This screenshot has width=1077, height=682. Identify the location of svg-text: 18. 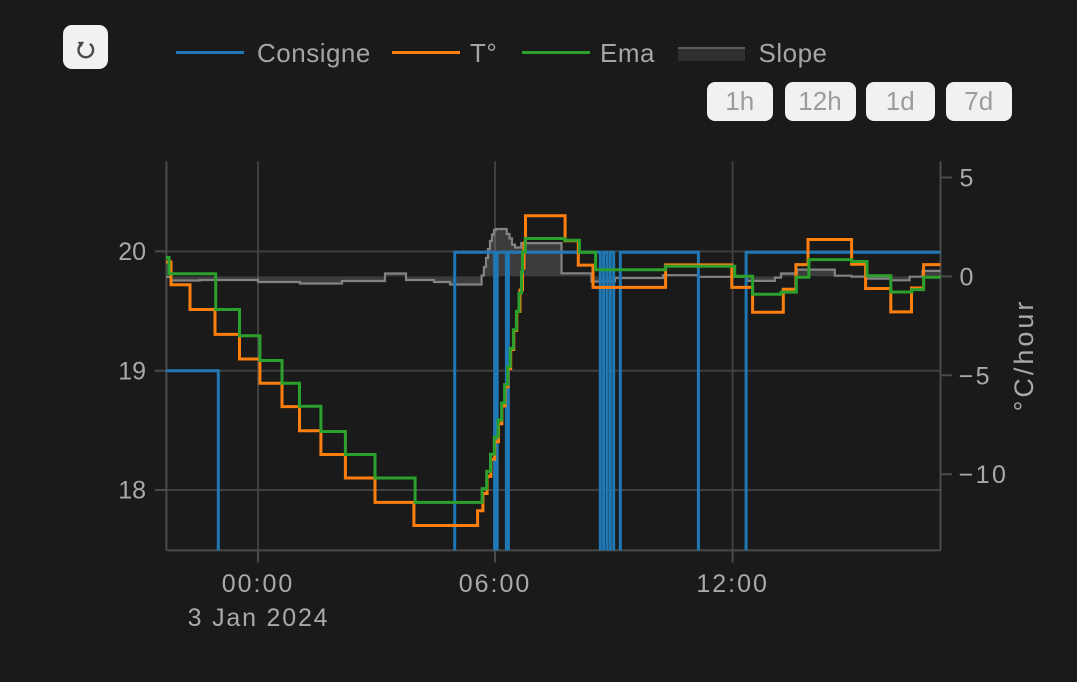
(132, 491).